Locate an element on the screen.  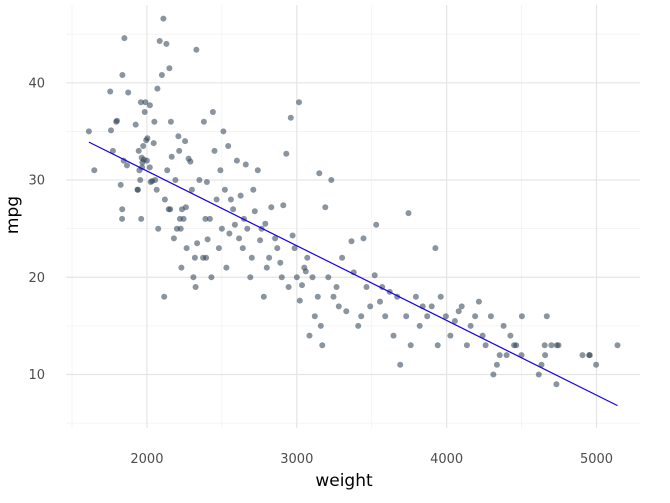
x-tick-label: 5000 is located at coordinates (596, 459).